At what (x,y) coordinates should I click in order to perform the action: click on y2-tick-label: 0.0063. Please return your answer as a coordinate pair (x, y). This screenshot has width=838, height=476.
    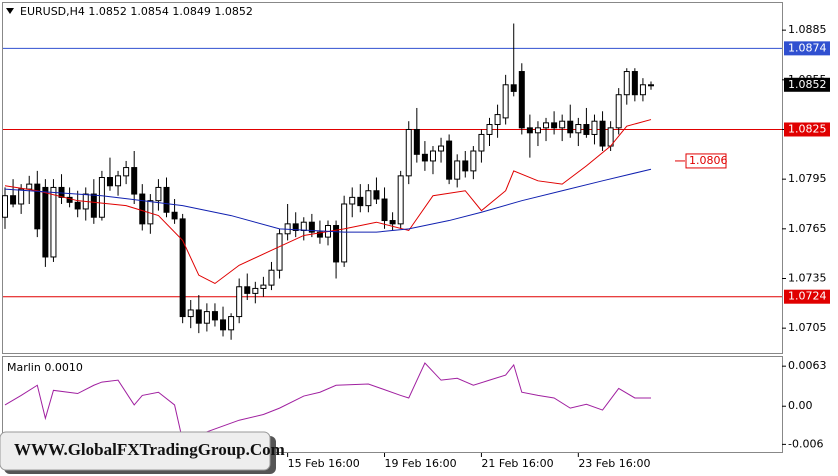
    Looking at the image, I should click on (807, 365).